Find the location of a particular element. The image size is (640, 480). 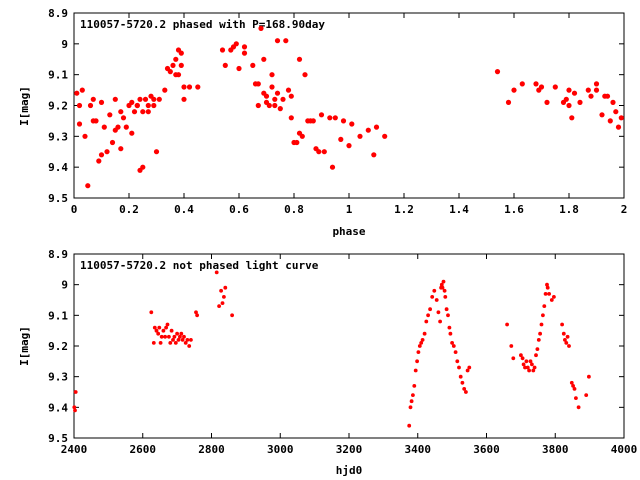

unphased-x-tick-label: 4000 is located at coordinates (624, 449).